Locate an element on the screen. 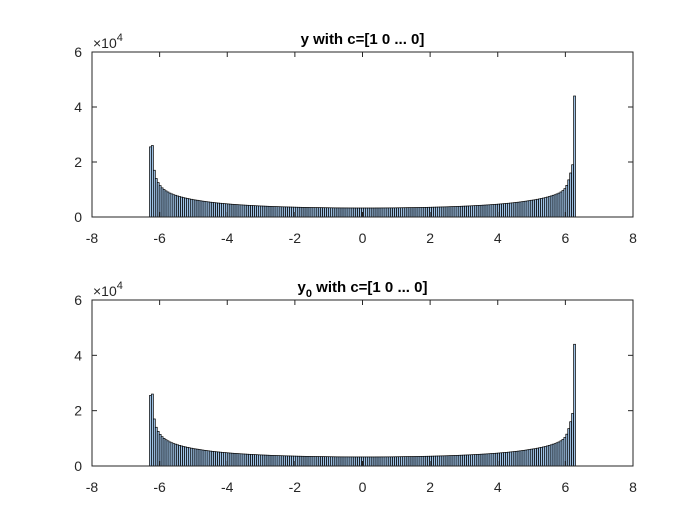  chart-title: y with c=[1 0 ... 0] is located at coordinates (363, 39).